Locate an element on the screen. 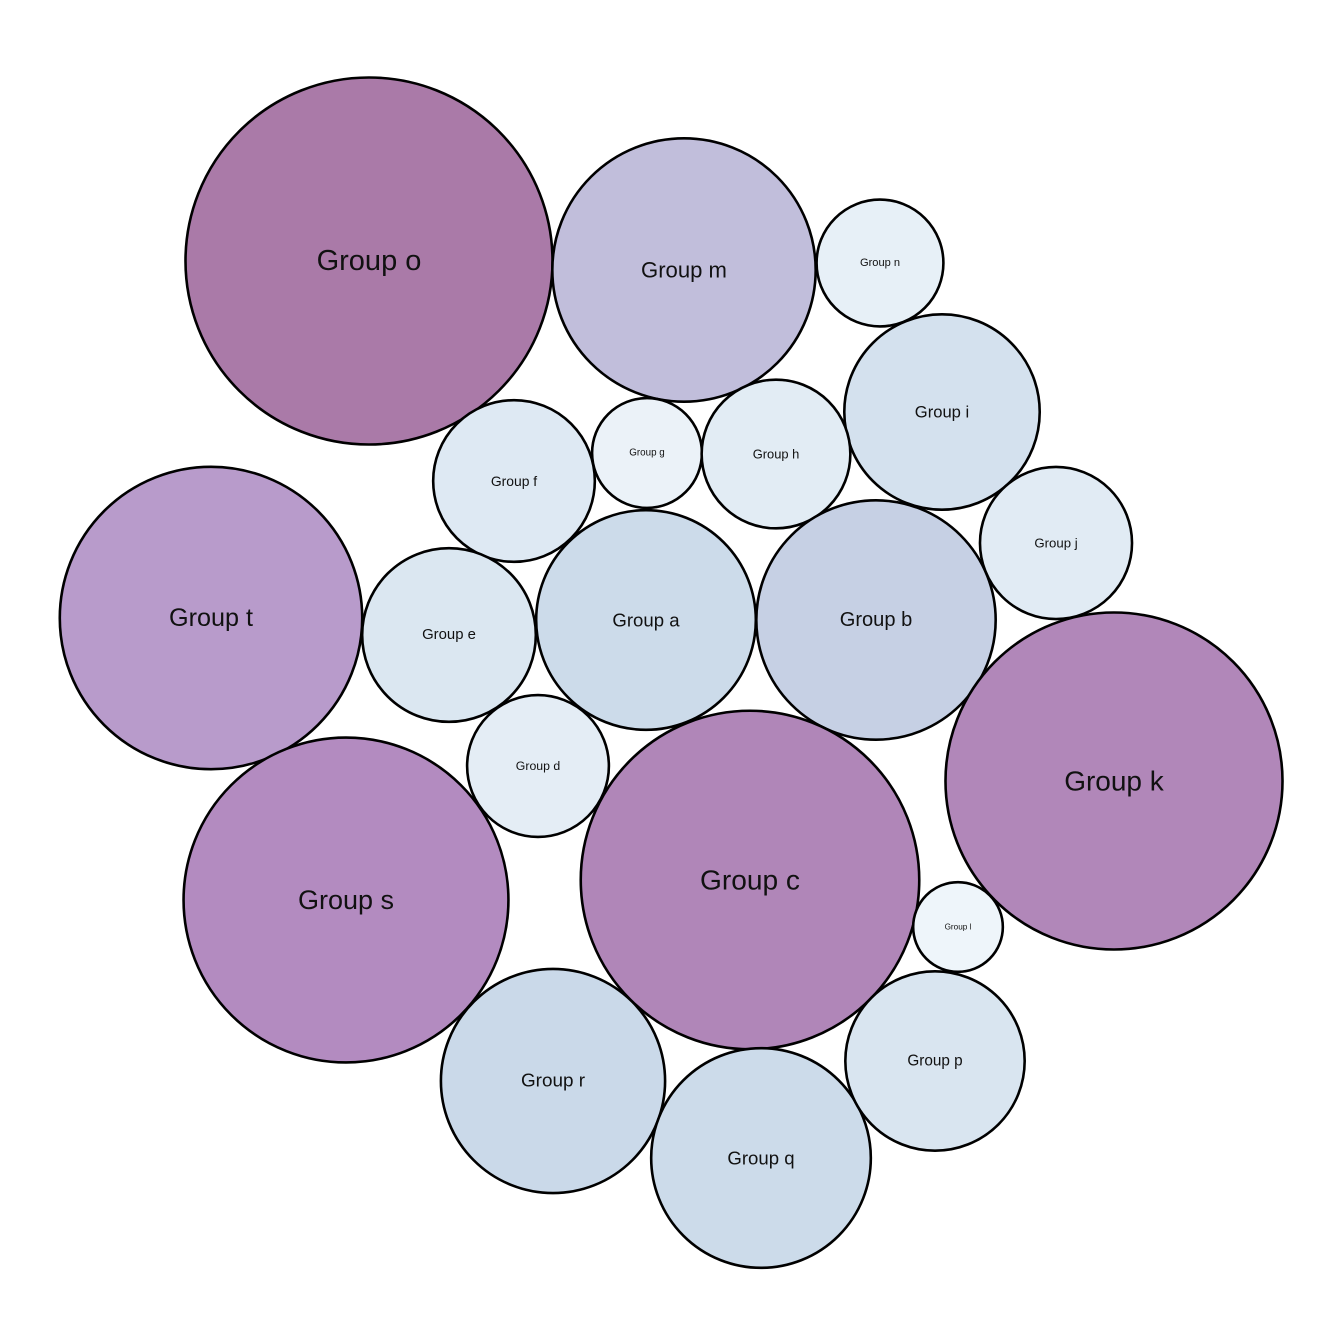 This screenshot has height=1344, width=1344. bubble-circle-group-t is located at coordinates (211, 618).